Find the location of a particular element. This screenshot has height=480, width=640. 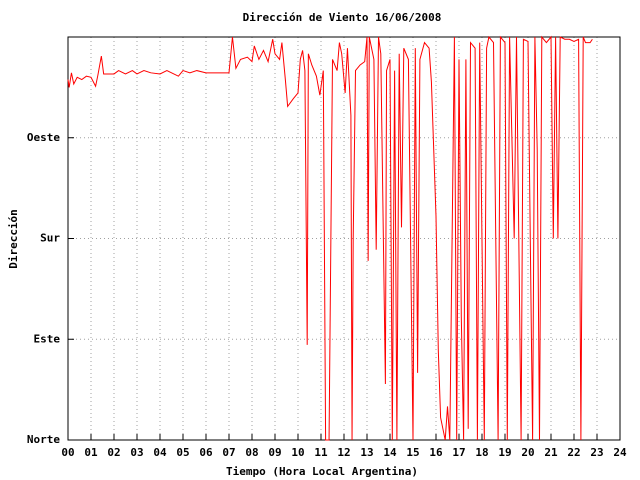

x-tick-label: 19 is located at coordinates (504, 452).